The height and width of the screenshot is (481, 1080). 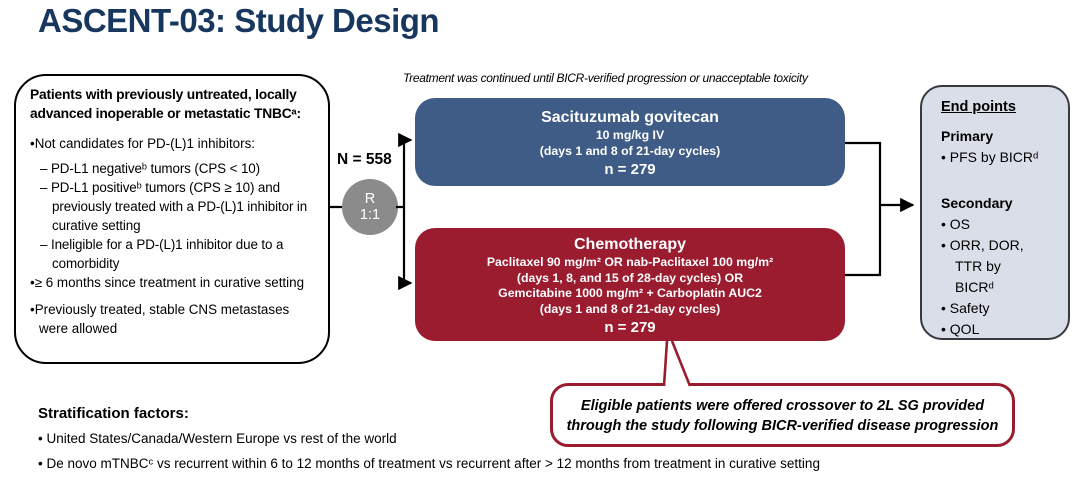 I want to click on sg-arm-schedule: (days 1 and 8 of 21-day cycles), so click(x=630, y=150).